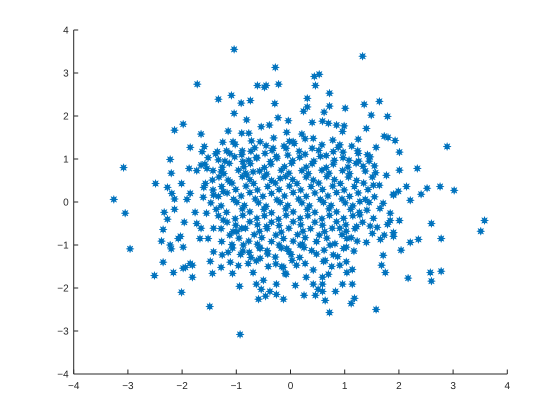  What do you see at coordinates (66, 74) in the screenshot?
I see `y-tick-label: 3` at bounding box center [66, 74].